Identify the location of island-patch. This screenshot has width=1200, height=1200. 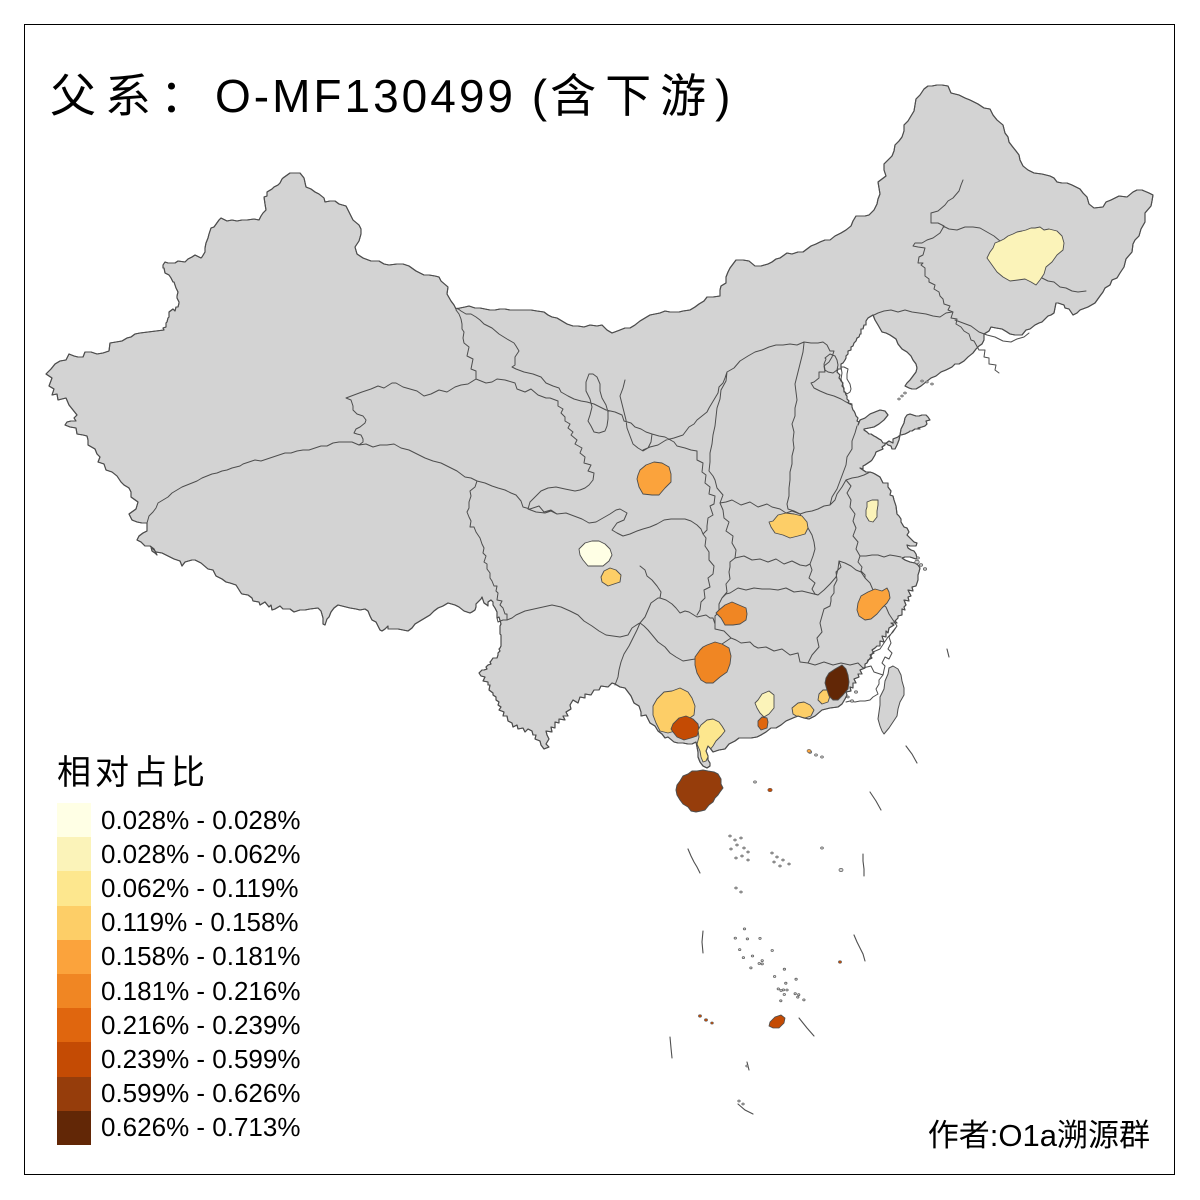
(777, 1021).